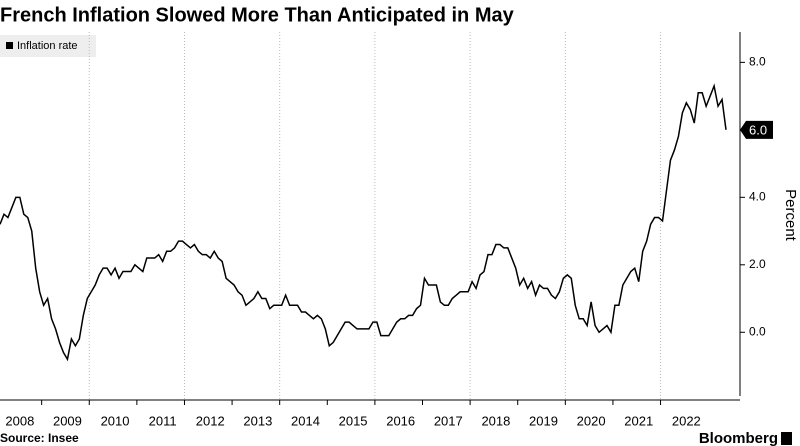 The height and width of the screenshot is (446, 800). Describe the element at coordinates (790, 215) in the screenshot. I see `y-axis-label: Percent` at that location.